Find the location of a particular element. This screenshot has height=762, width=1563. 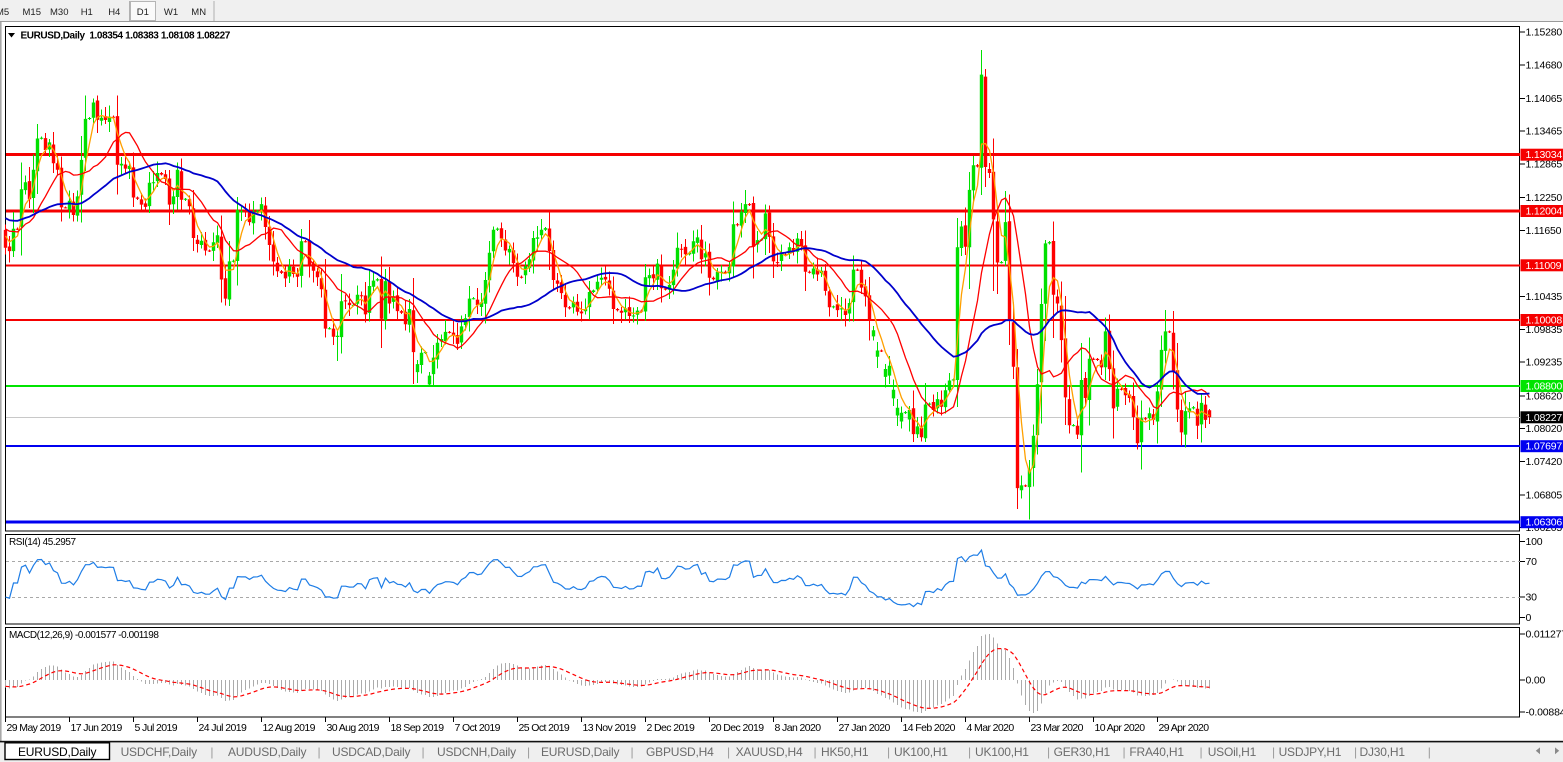

svg-text: 17 Jun 2019 is located at coordinates (97, 728).